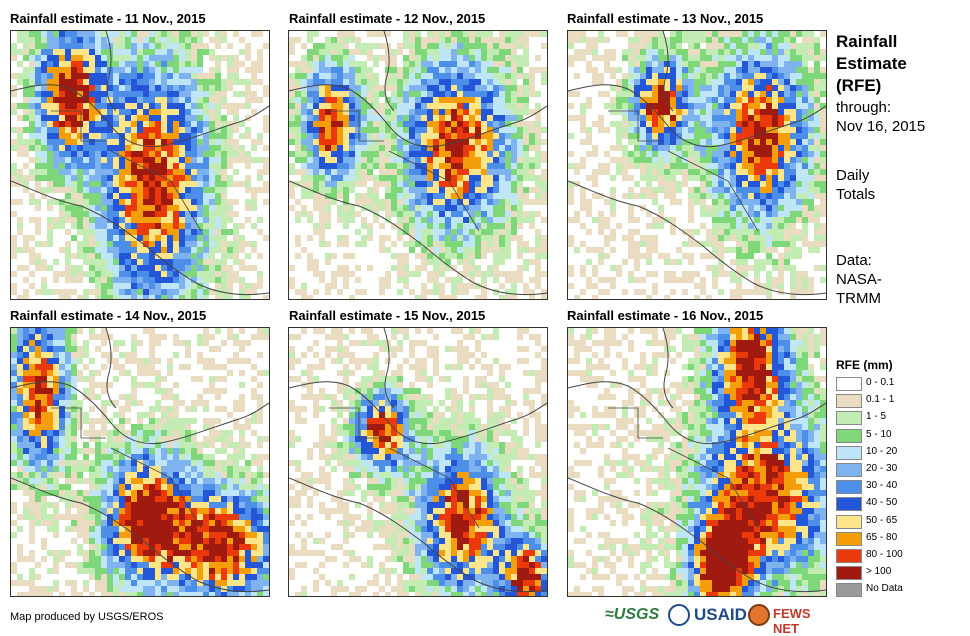 This screenshot has width=970, height=636. What do you see at coordinates (858, 298) in the screenshot?
I see `data-source-line-2: TRMM` at bounding box center [858, 298].